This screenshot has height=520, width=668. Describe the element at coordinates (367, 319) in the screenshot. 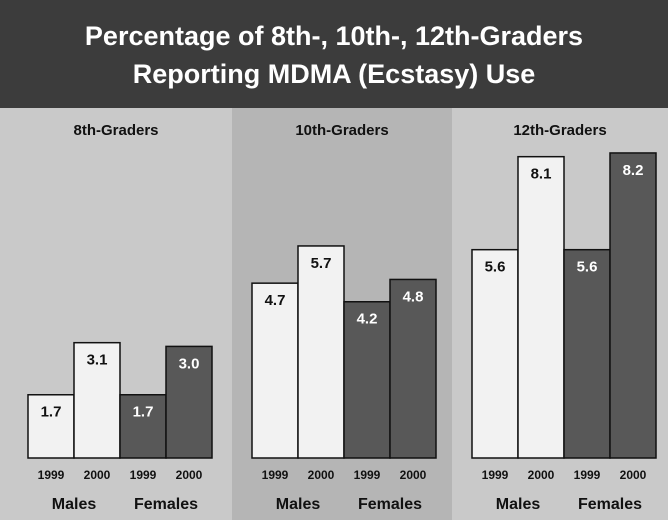

I see `value-label: 4.2` at that location.